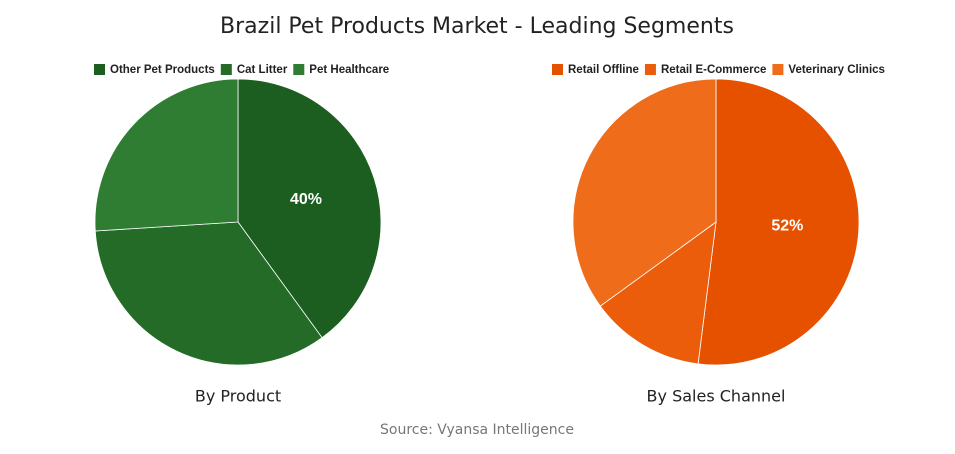 This screenshot has height=454, width=955. What do you see at coordinates (836, 70) in the screenshot?
I see `legend-label: Veterinary Clinics` at bounding box center [836, 70].